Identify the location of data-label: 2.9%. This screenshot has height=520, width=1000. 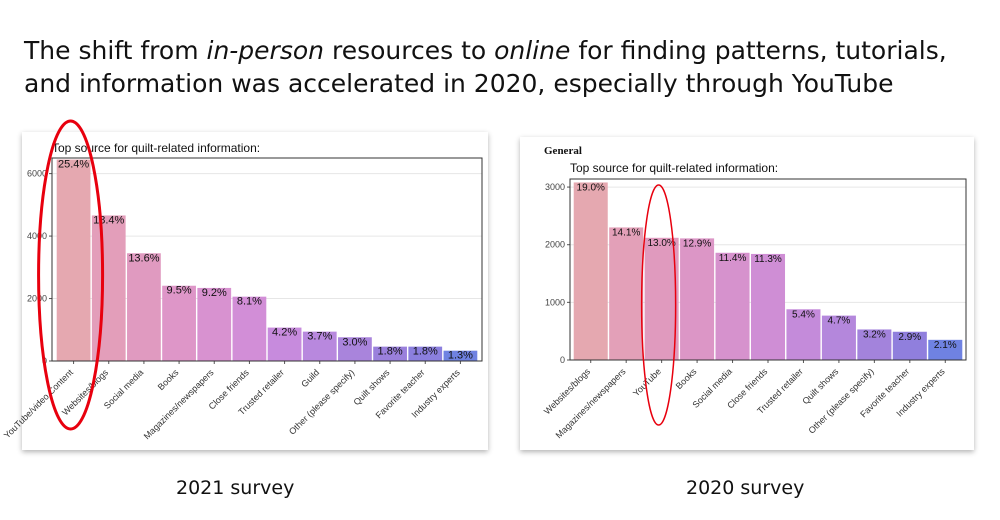
(909, 337).